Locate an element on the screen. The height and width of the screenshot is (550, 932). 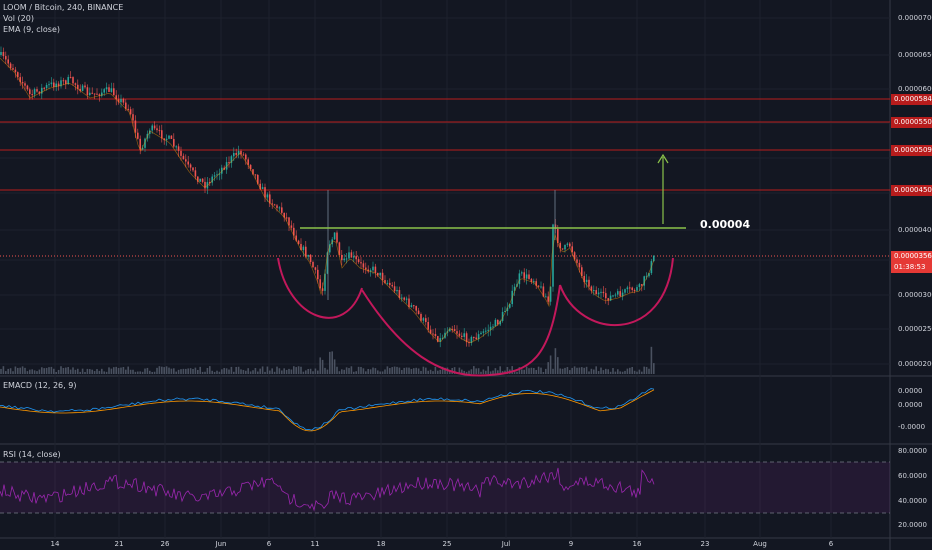
volume-indicator-label: Vol (20) is located at coordinates (18, 18).